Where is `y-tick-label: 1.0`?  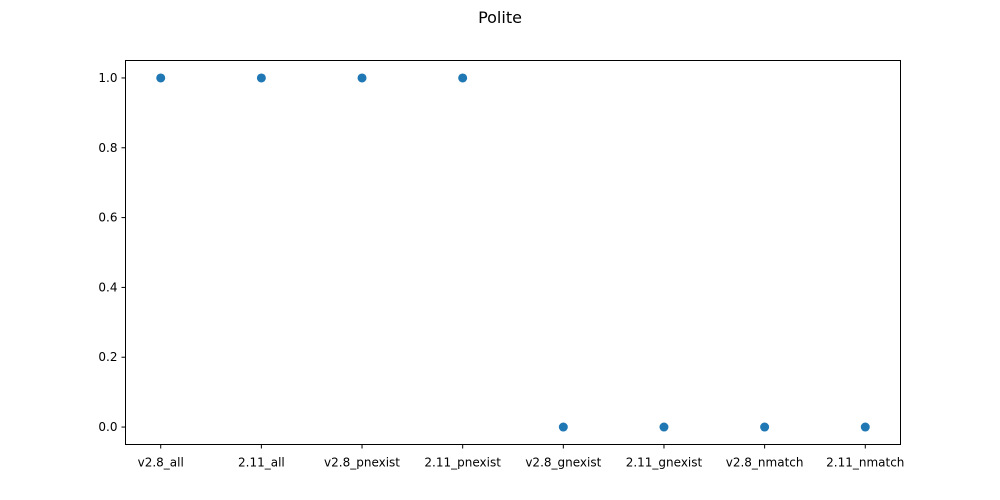 y-tick-label: 1.0 is located at coordinates (107, 78).